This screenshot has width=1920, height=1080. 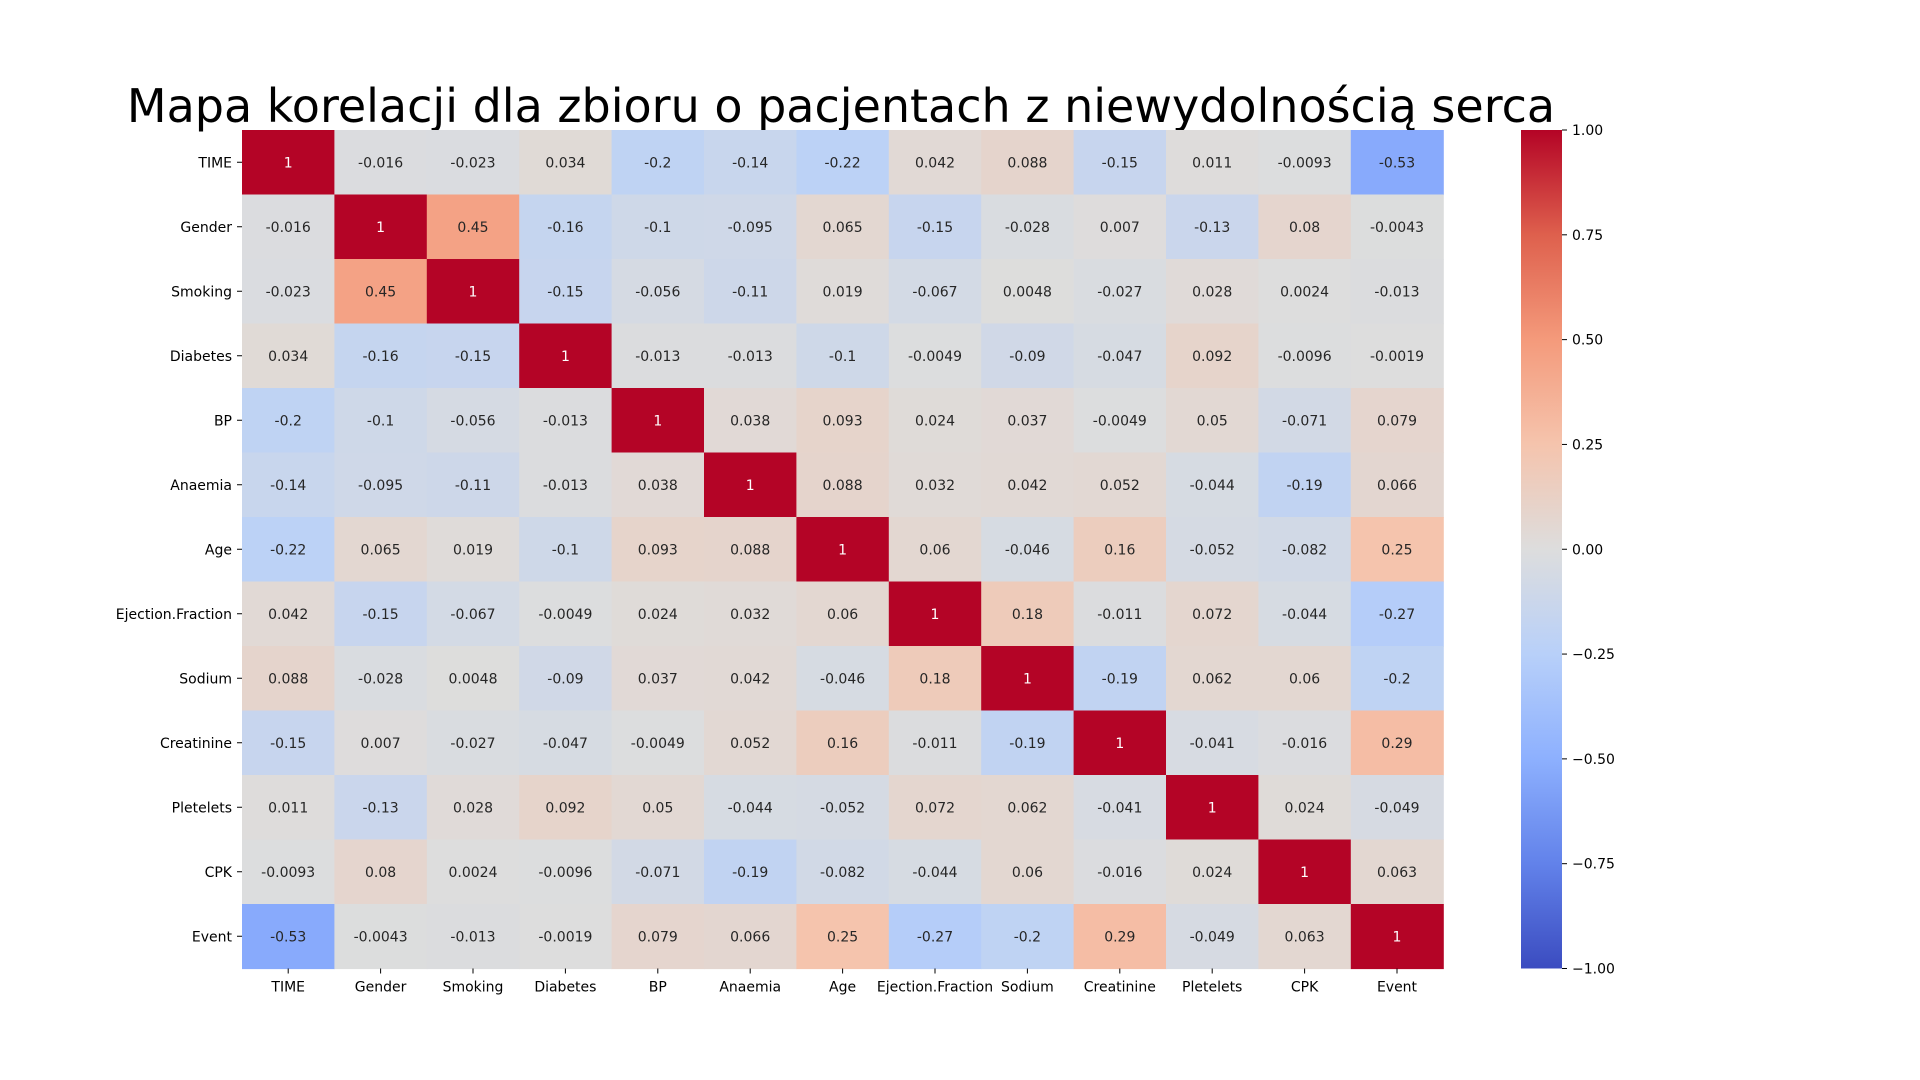 I want to click on heatmap-cell-Ejection.Fraction-CPK, so click(x=1305, y=614).